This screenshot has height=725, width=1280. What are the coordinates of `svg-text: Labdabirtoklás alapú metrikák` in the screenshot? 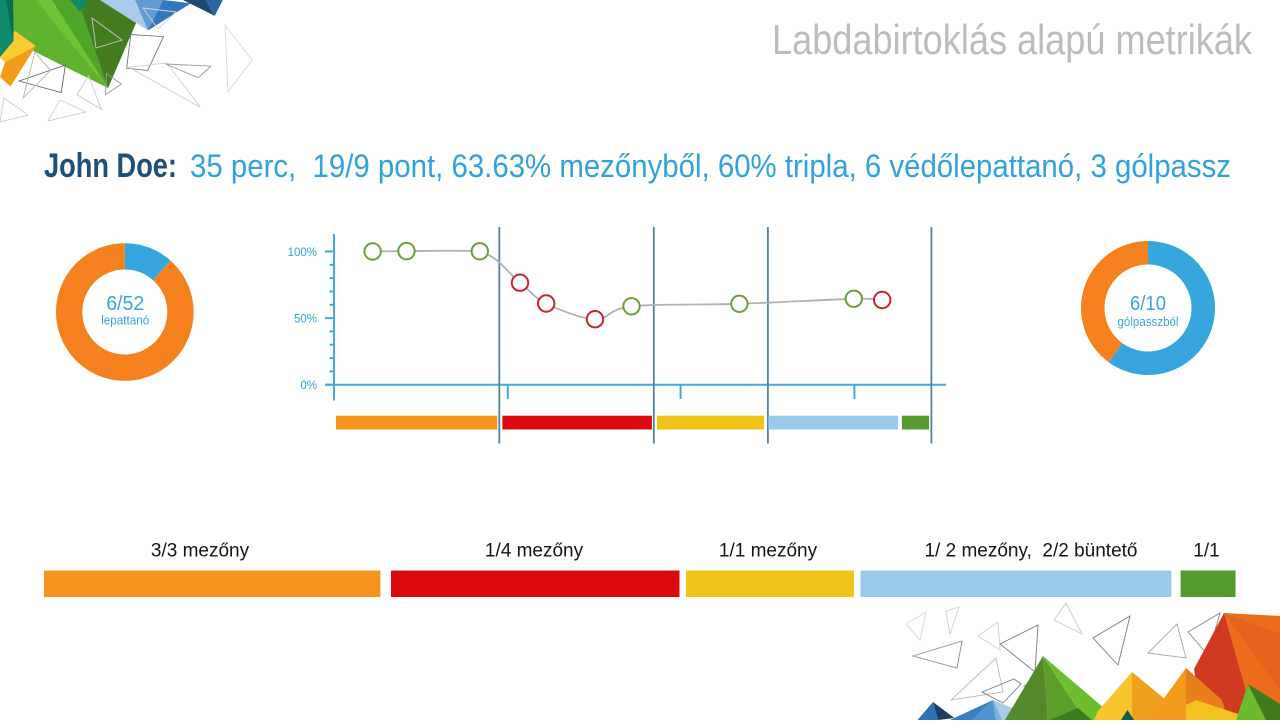 It's located at (1012, 39).